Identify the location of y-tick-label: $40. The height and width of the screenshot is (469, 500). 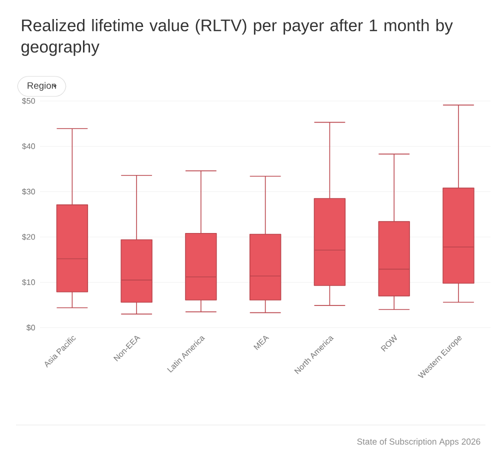
(28, 146).